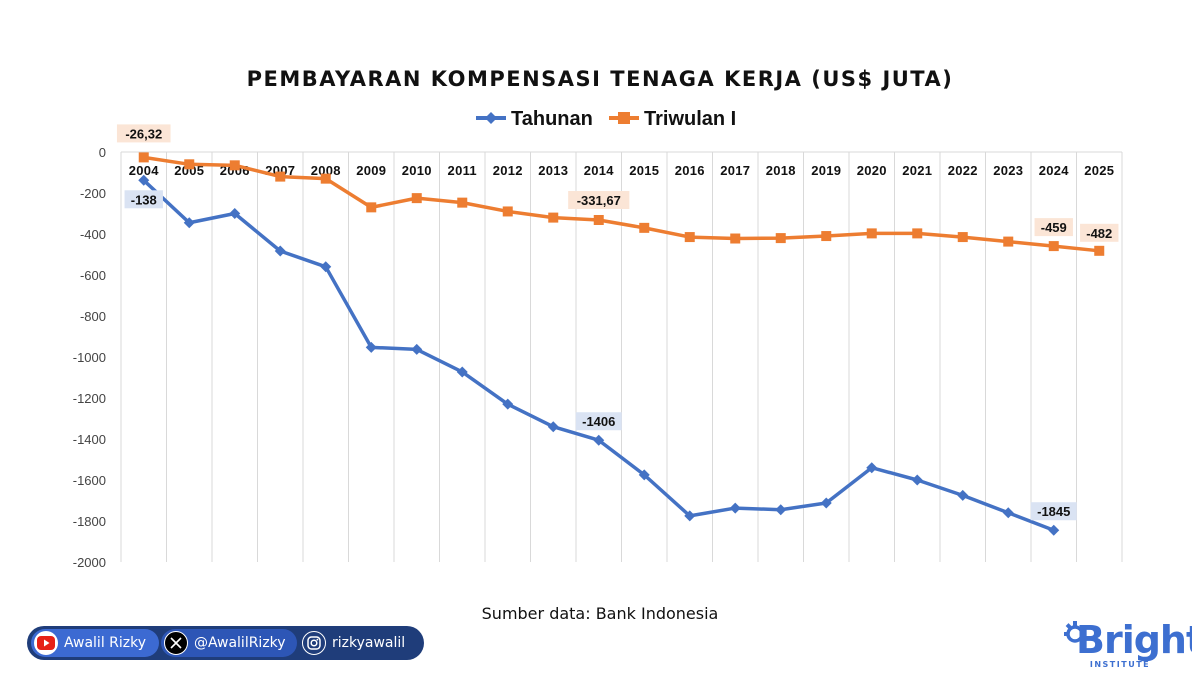  I want to click on x-tick-label: 2021, so click(917, 170).